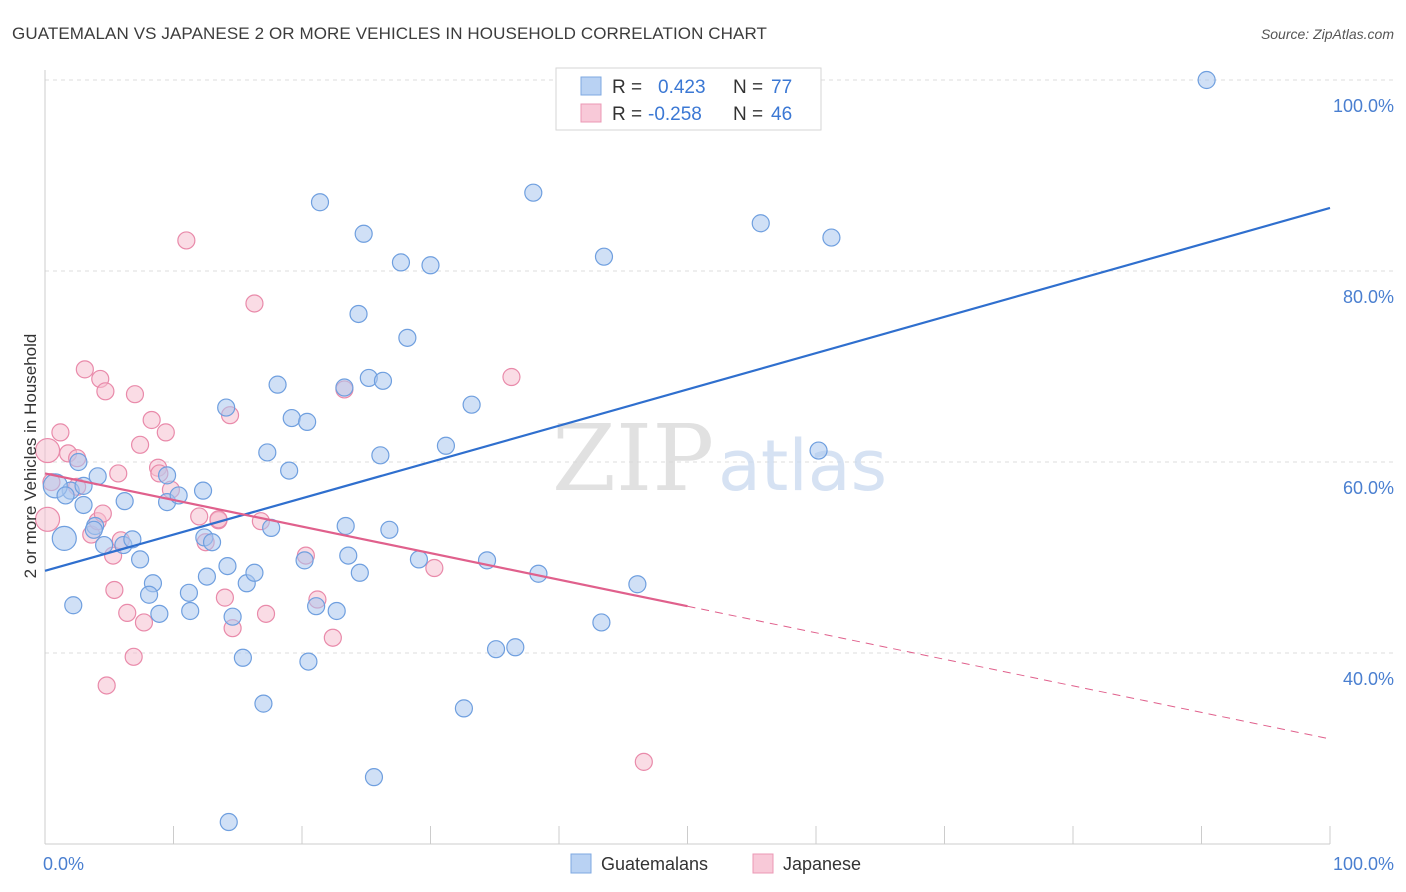 The image size is (1406, 892). What do you see at coordinates (366, 540) in the screenshot?
I see `japanese-trend-line` at bounding box center [366, 540].